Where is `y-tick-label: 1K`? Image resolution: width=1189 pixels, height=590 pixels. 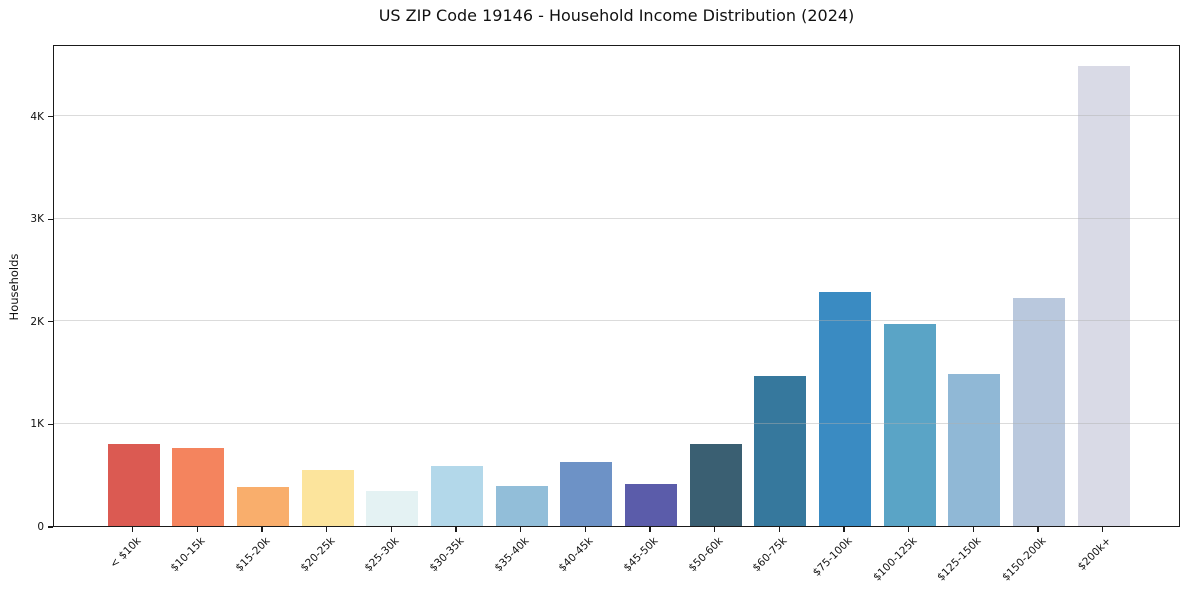 y-tick-label: 1K is located at coordinates (37, 424).